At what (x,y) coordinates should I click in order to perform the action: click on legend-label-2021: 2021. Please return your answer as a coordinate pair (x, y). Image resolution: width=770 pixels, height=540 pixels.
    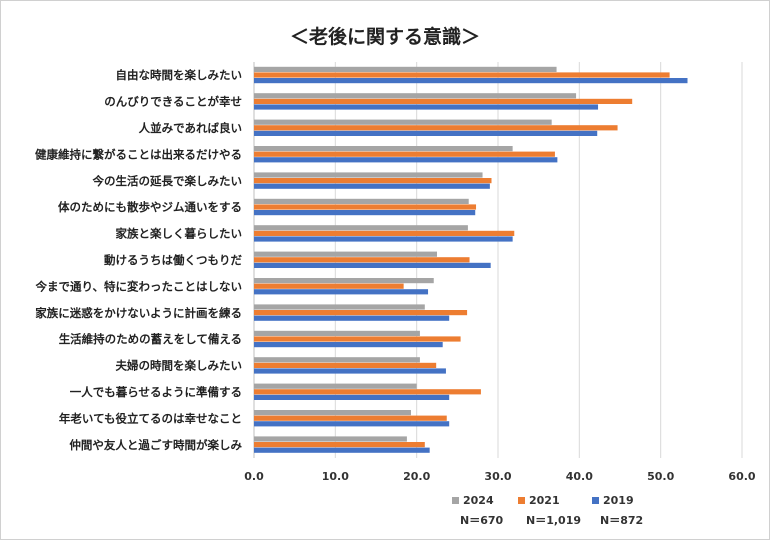
    Looking at the image, I should click on (544, 500).